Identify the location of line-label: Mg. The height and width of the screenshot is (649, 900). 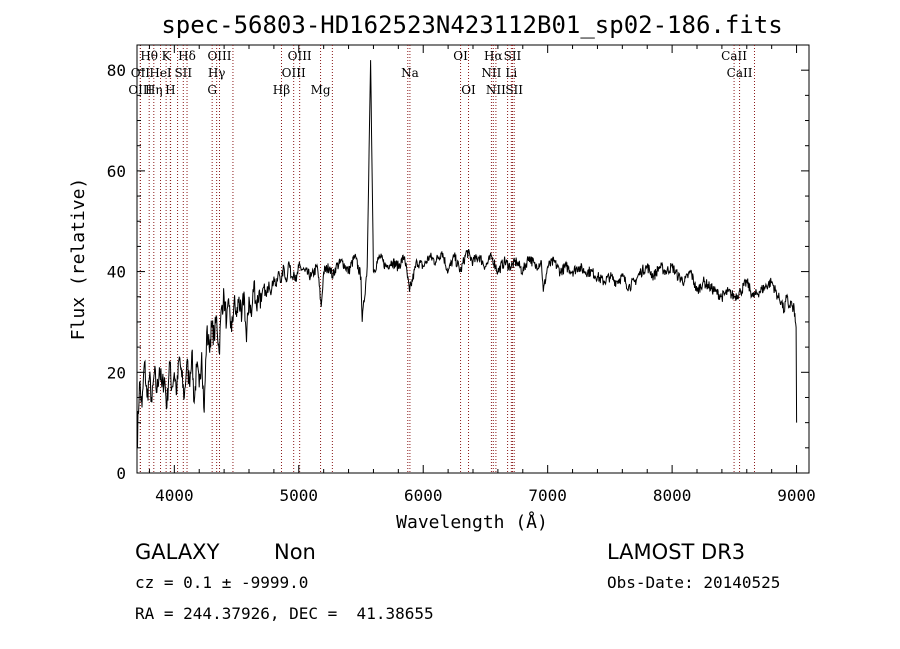
(321, 90).